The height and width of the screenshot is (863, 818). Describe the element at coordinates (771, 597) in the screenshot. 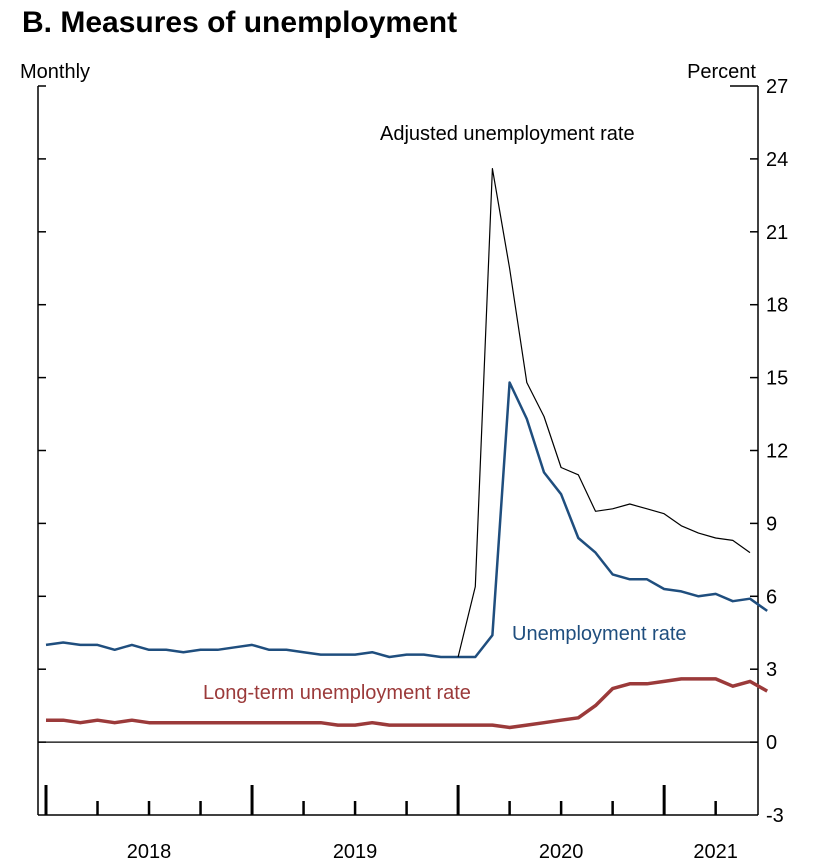

I see `y-tick-label: 6` at that location.